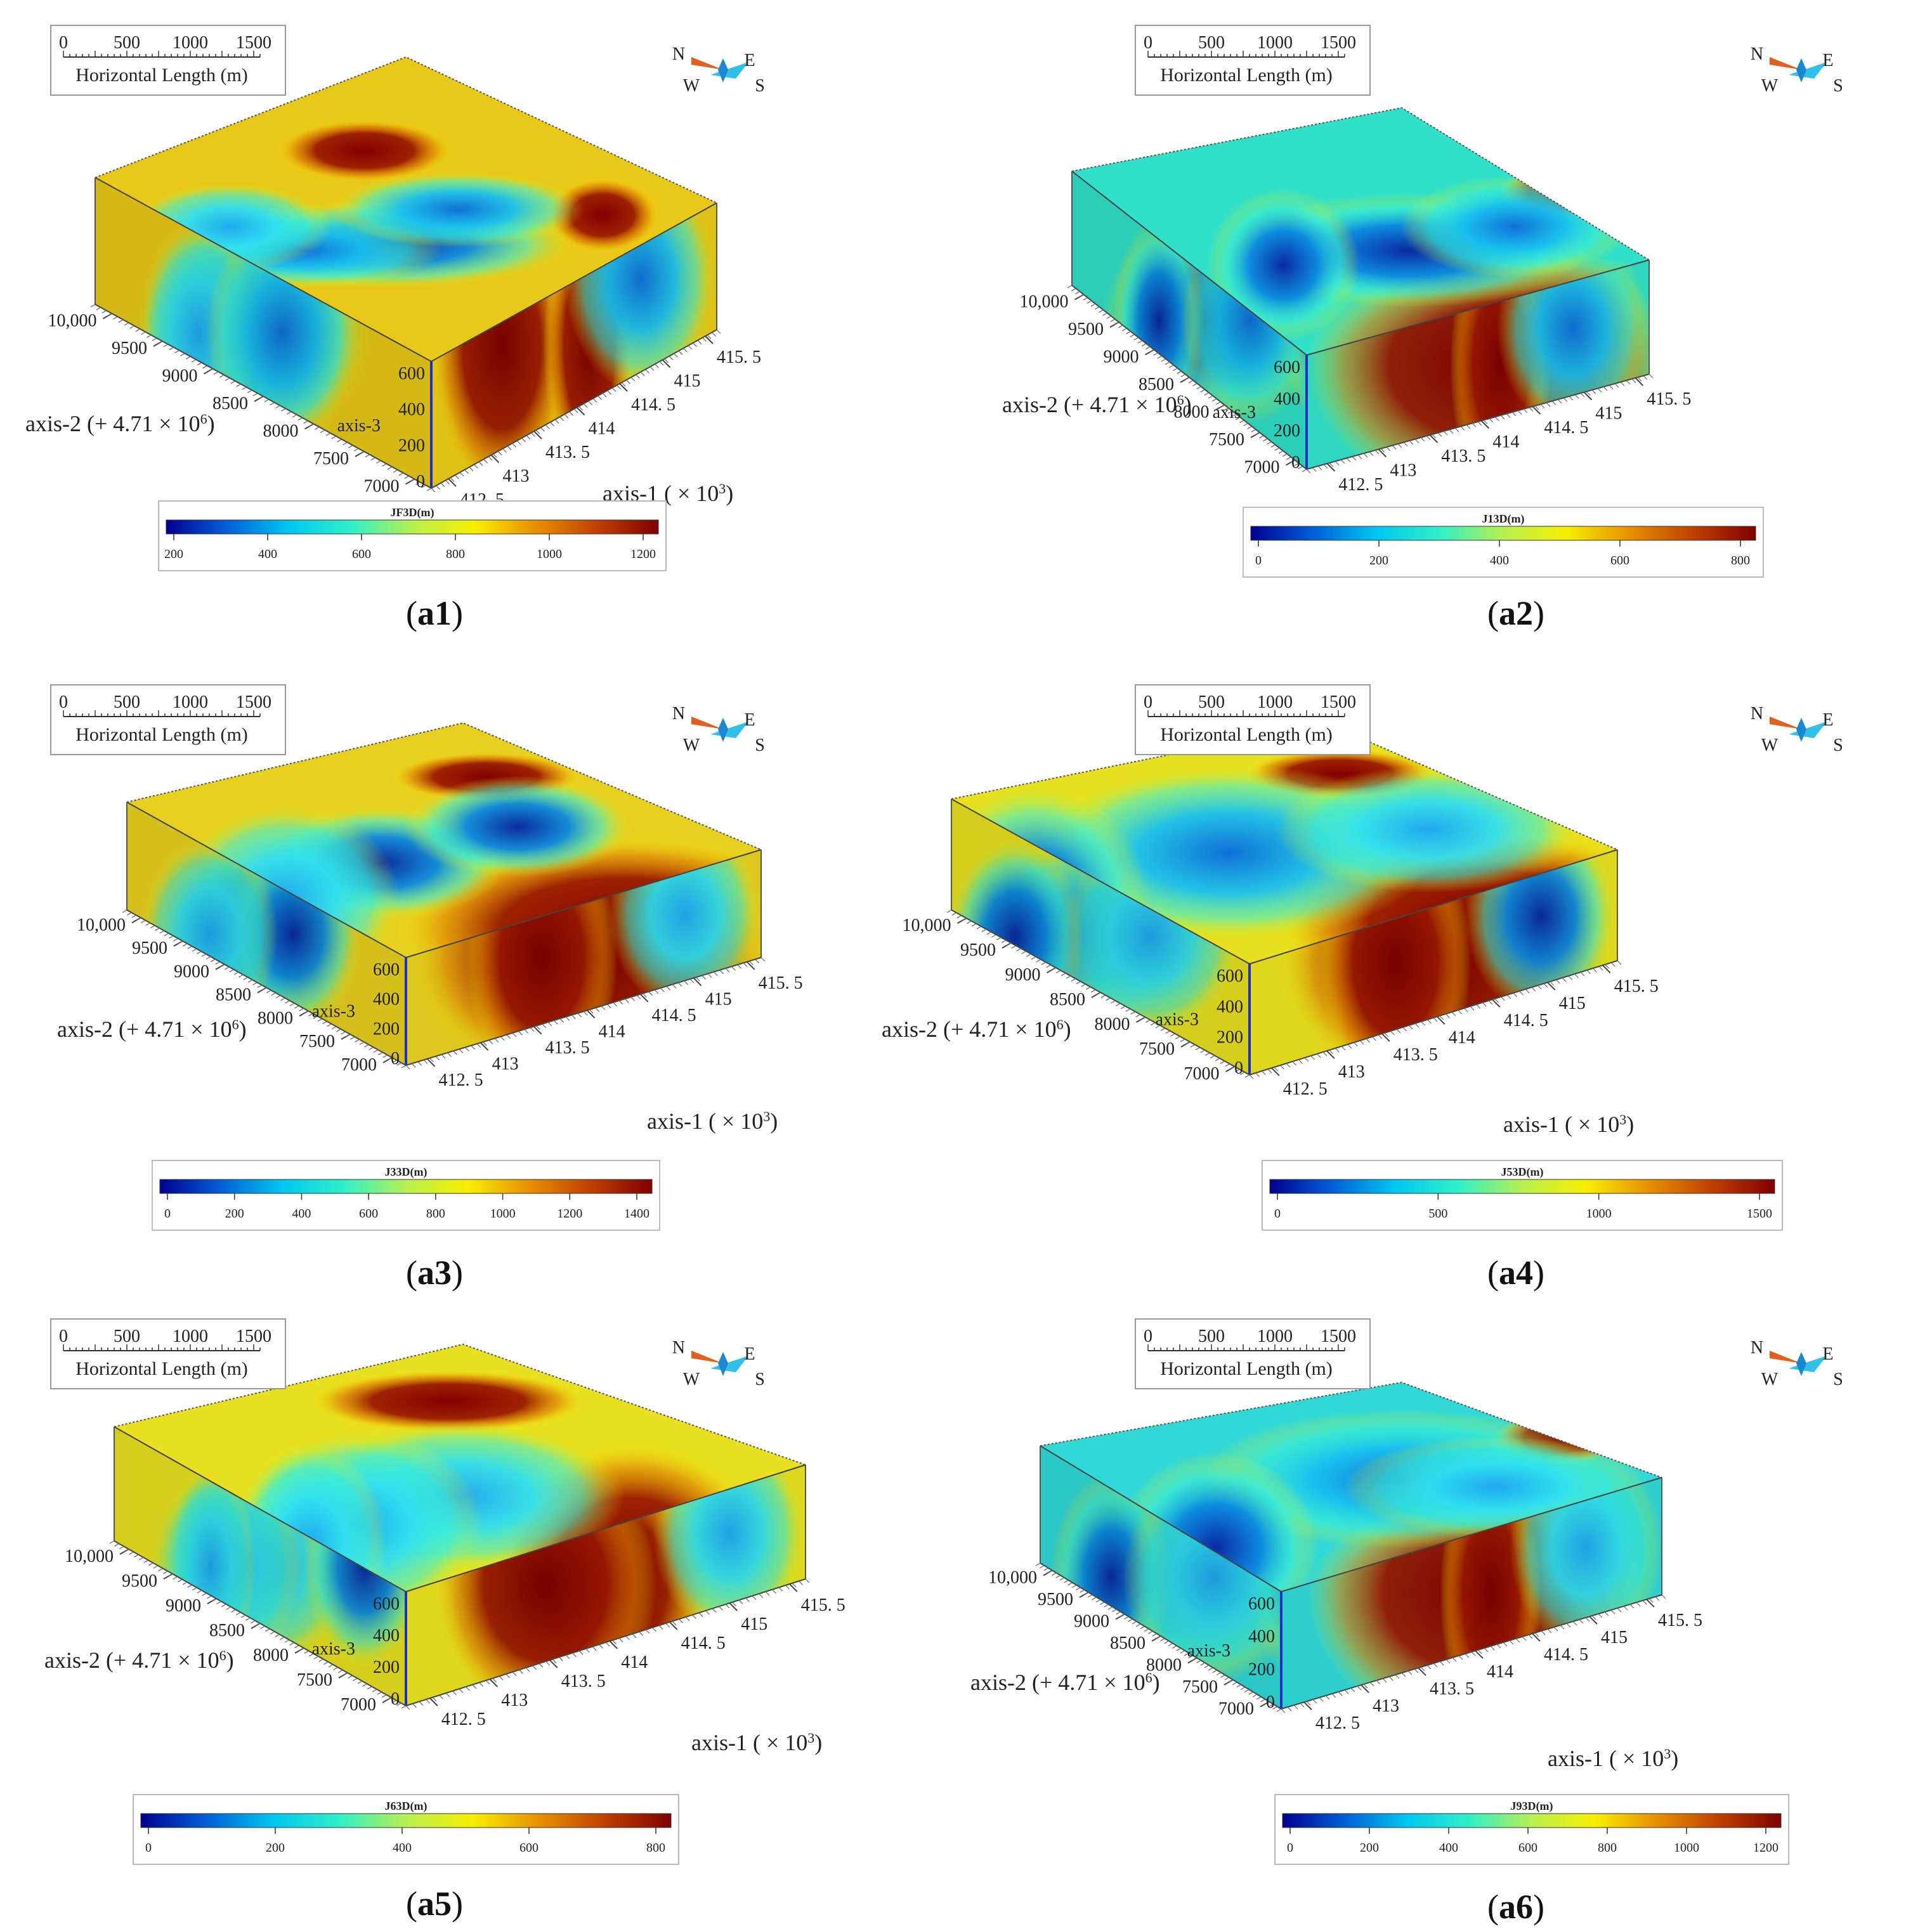 This screenshot has width=1932, height=1929. I want to click on compass-w-label: W, so click(692, 1379).